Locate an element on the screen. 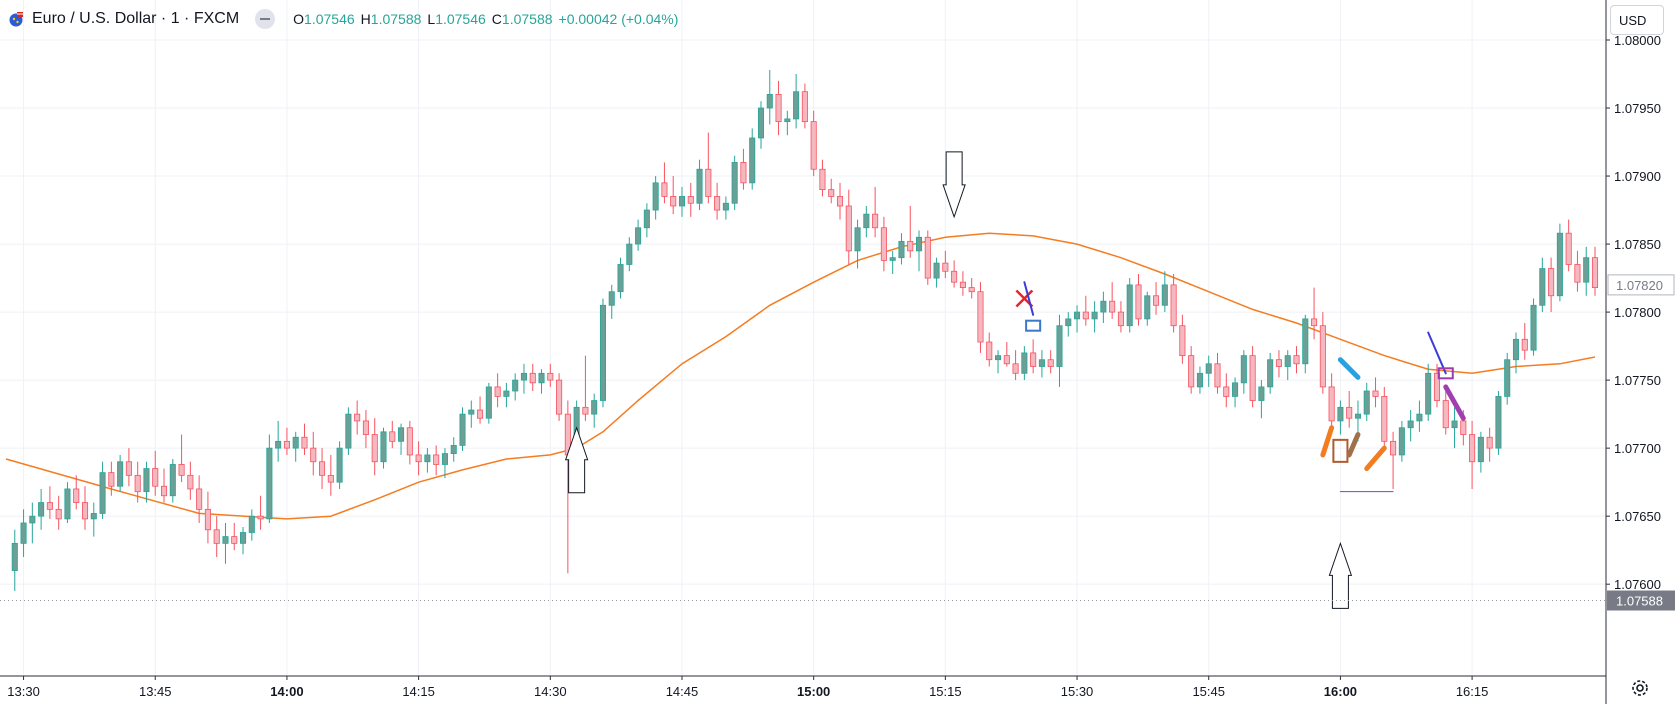 Image resolution: width=1675 pixels, height=705 pixels. open-label: O is located at coordinates (299, 19).